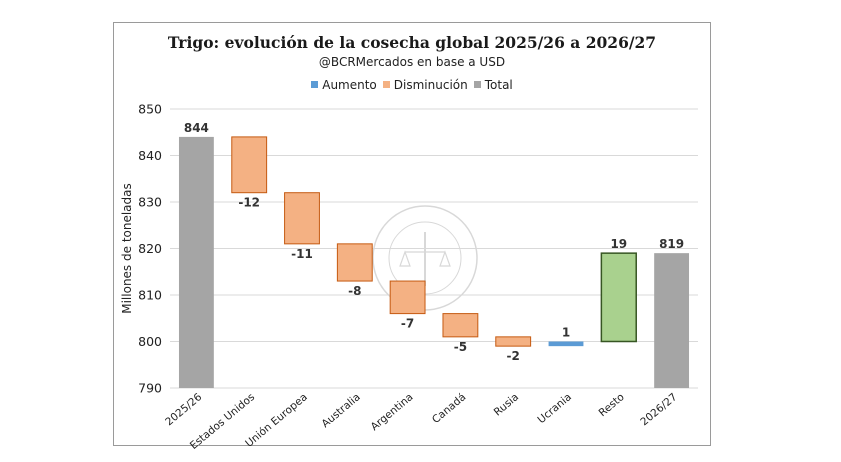 This screenshot has width=841, height=462. What do you see at coordinates (150, 295) in the screenshot?
I see `y-tick-label: 810` at bounding box center [150, 295].